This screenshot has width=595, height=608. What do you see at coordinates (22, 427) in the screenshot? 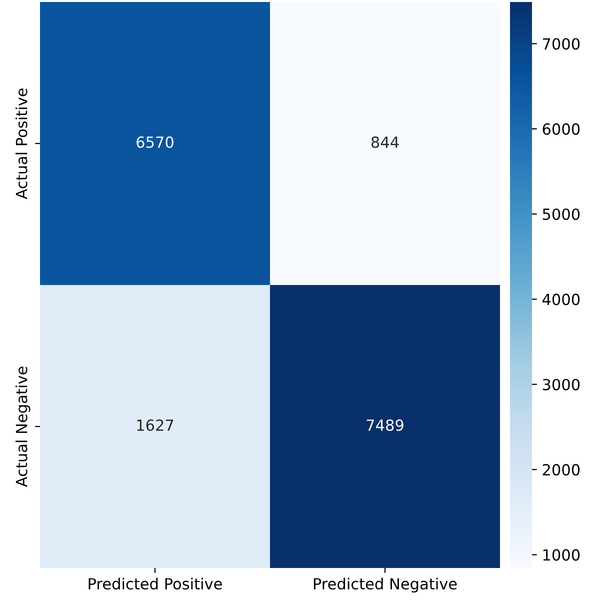
I see `y-tick-label: Actual Negative` at bounding box center [22, 427].